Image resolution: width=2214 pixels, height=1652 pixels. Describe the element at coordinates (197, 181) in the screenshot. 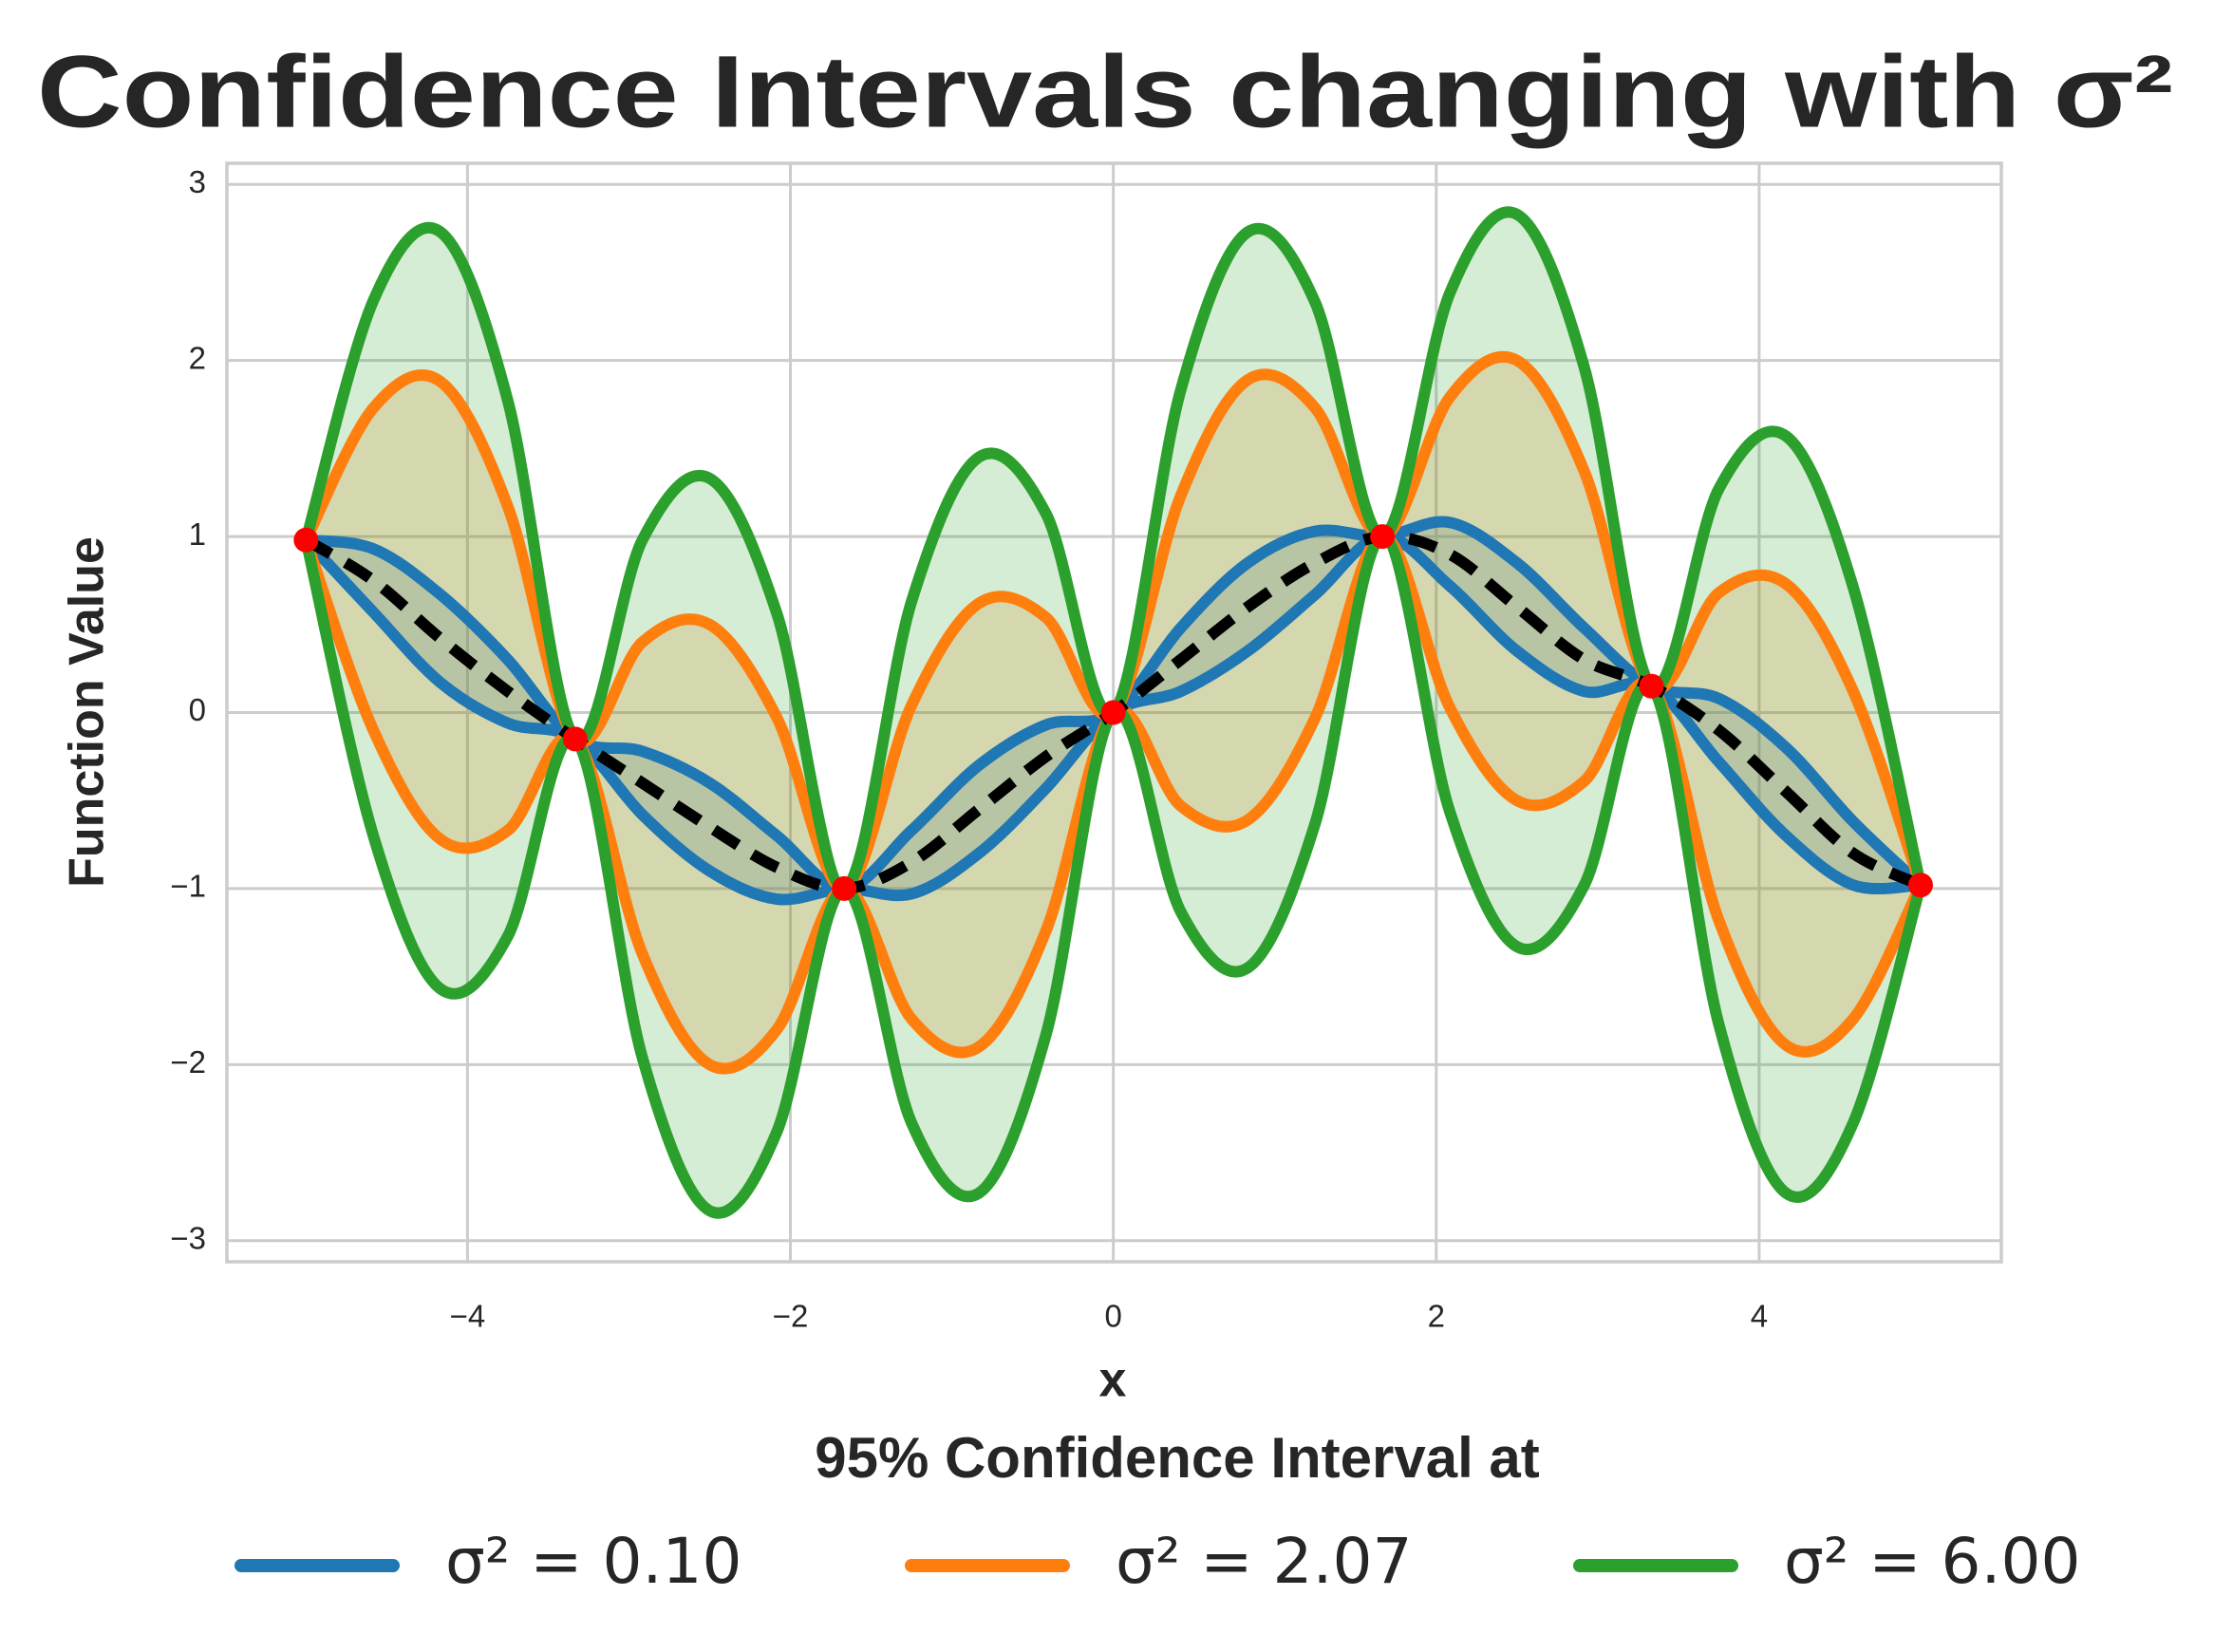

I see `y-tick-label: 3` at that location.